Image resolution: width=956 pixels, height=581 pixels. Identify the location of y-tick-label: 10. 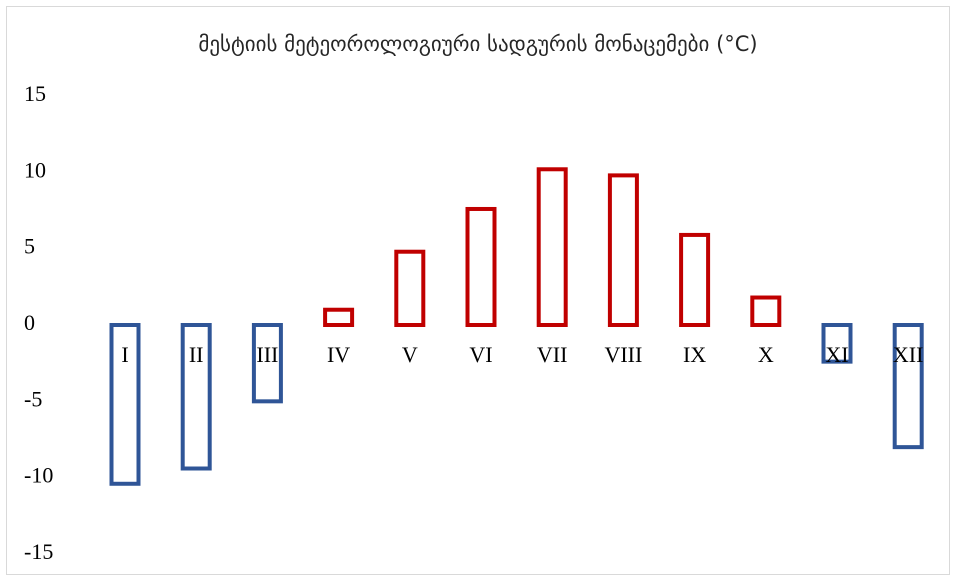
(35, 169).